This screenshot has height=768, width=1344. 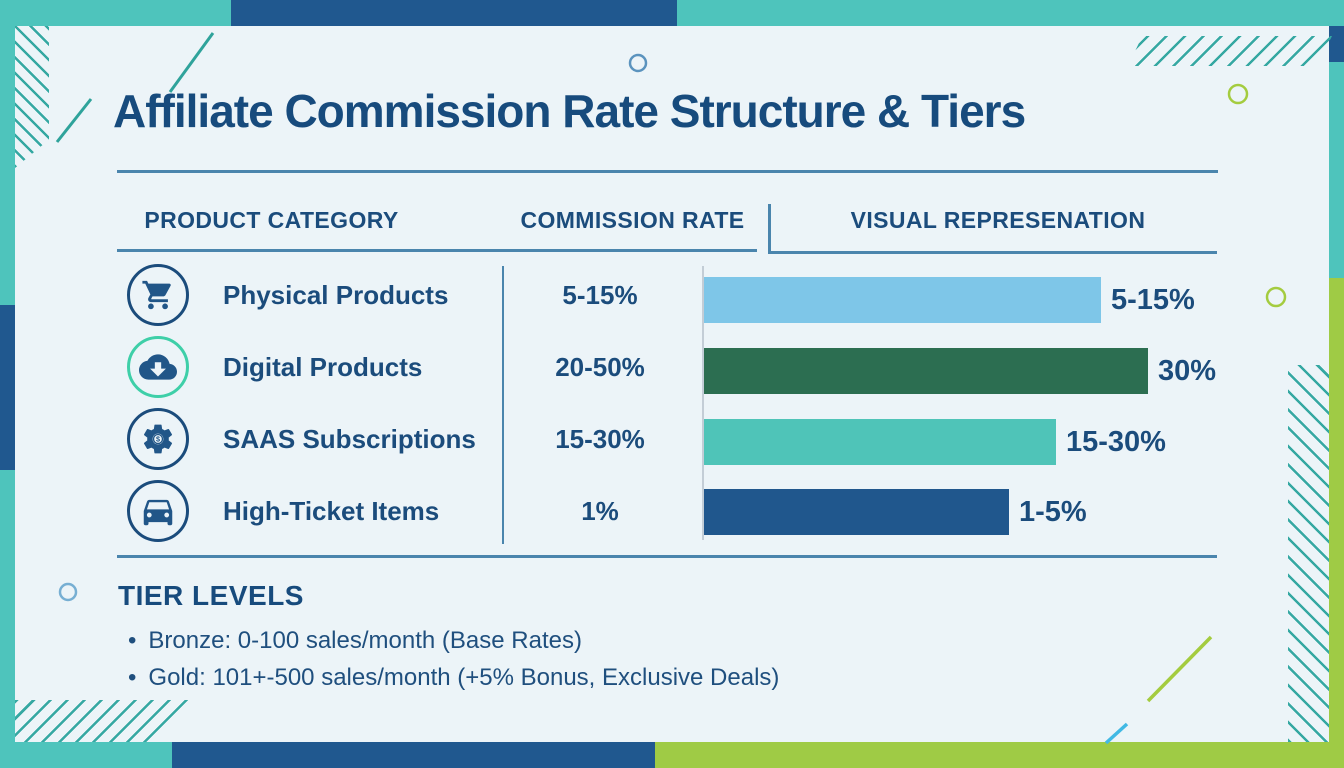 I want to click on tier-item-bronze: Bronze: 0-100 sales/month (Base Rates), so click(x=453, y=640).